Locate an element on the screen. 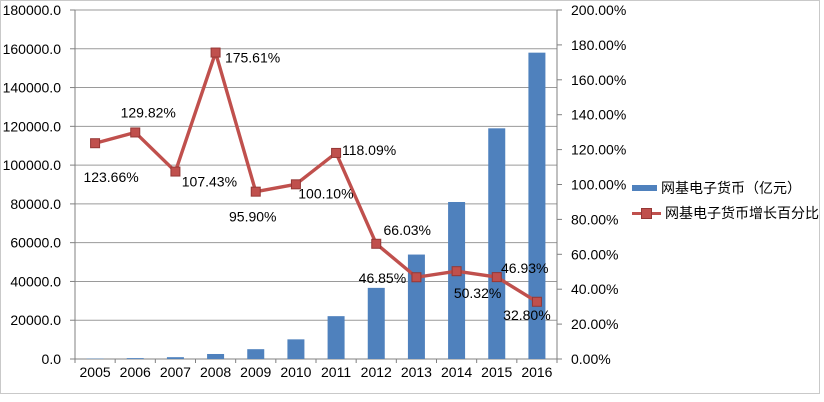 This screenshot has height=402, width=824. y-axis-right-tick-label: 160.00% is located at coordinates (598, 80).